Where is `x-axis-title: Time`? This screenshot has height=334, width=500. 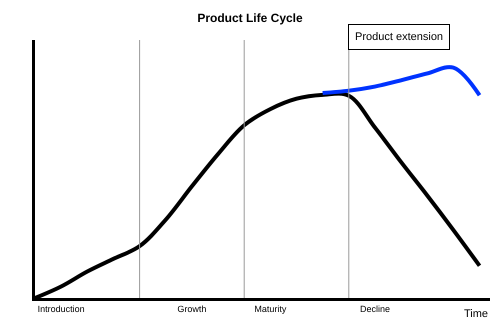
x-axis-title: Time is located at coordinates (476, 314).